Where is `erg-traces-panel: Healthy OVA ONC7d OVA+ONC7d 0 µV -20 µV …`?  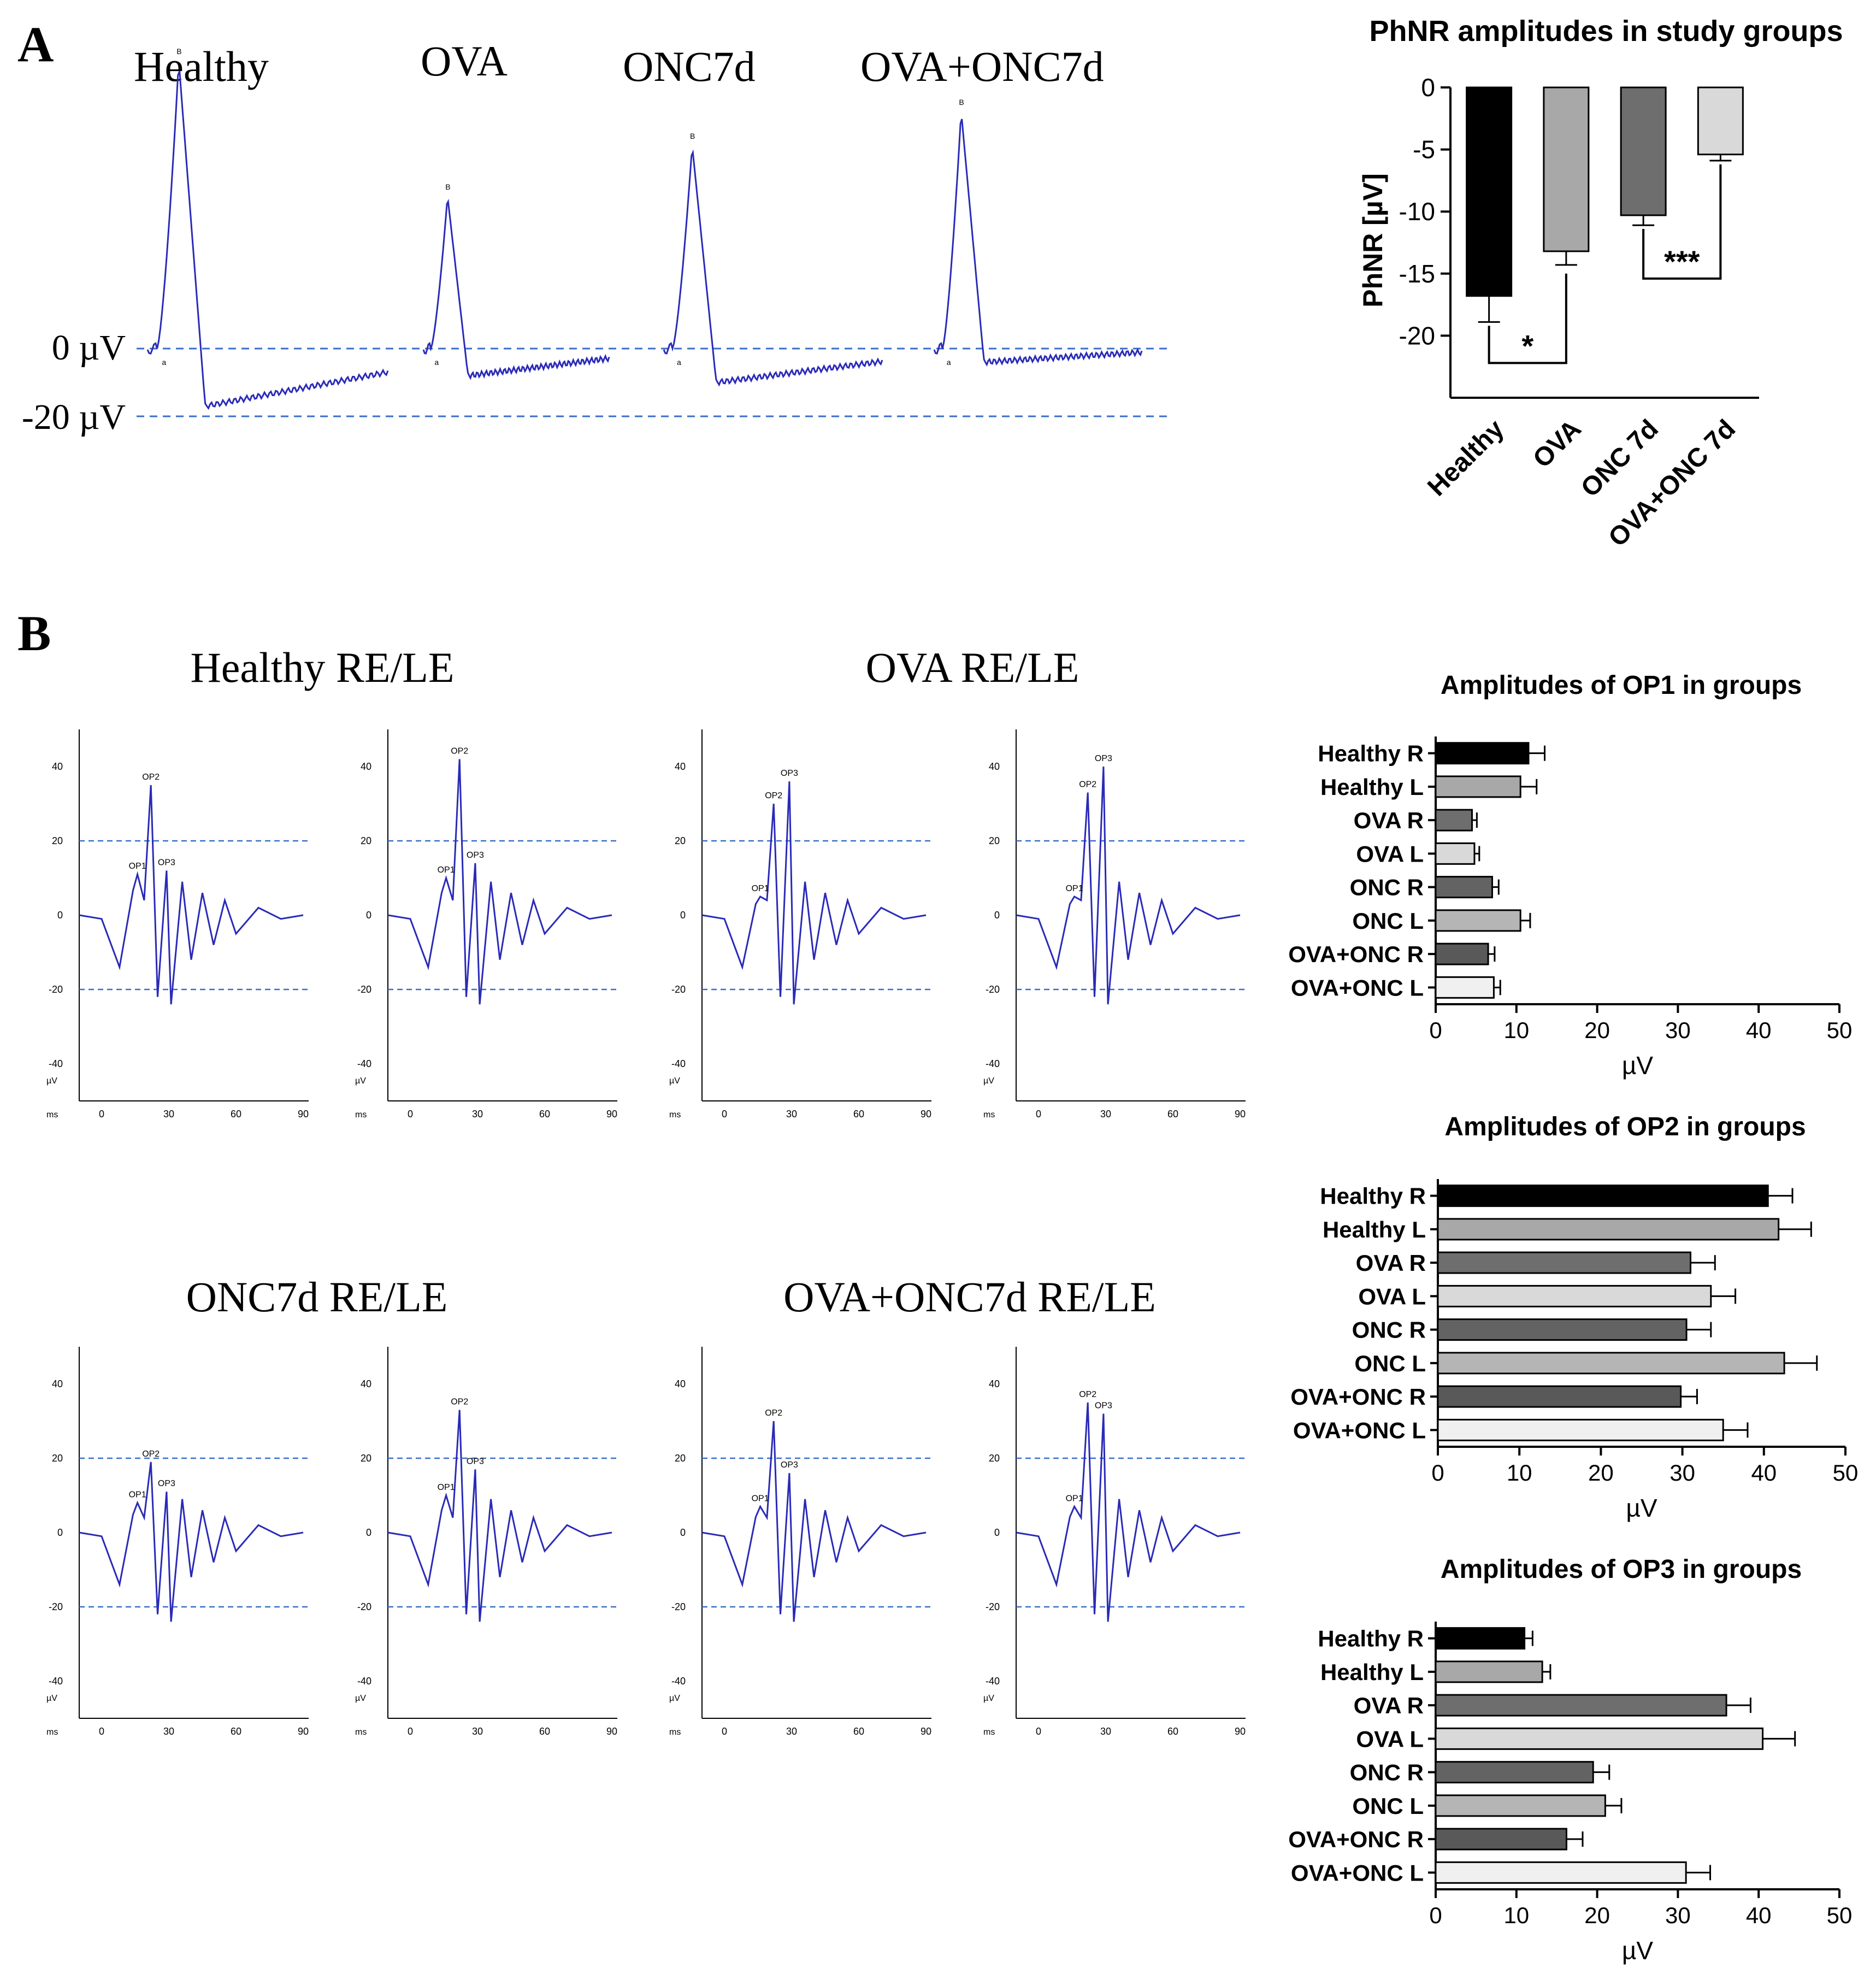 erg-traces-panel: Healthy OVA ONC7d OVA+ONC7d 0 µV -20 µV … is located at coordinates (597, 237).